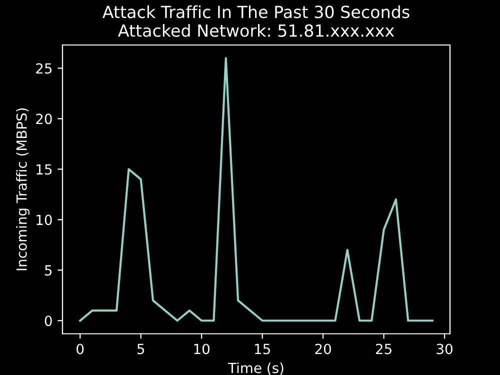  Describe the element at coordinates (44, 68) in the screenshot. I see `y-tick-label: 25` at that location.